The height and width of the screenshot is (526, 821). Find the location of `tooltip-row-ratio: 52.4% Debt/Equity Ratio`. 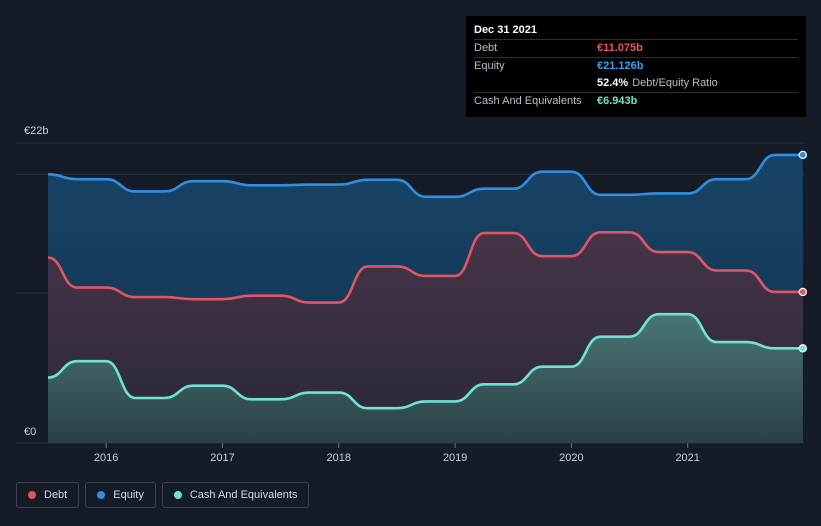

tooltip-row-ratio: 52.4% Debt/Equity Ratio is located at coordinates (636, 83).